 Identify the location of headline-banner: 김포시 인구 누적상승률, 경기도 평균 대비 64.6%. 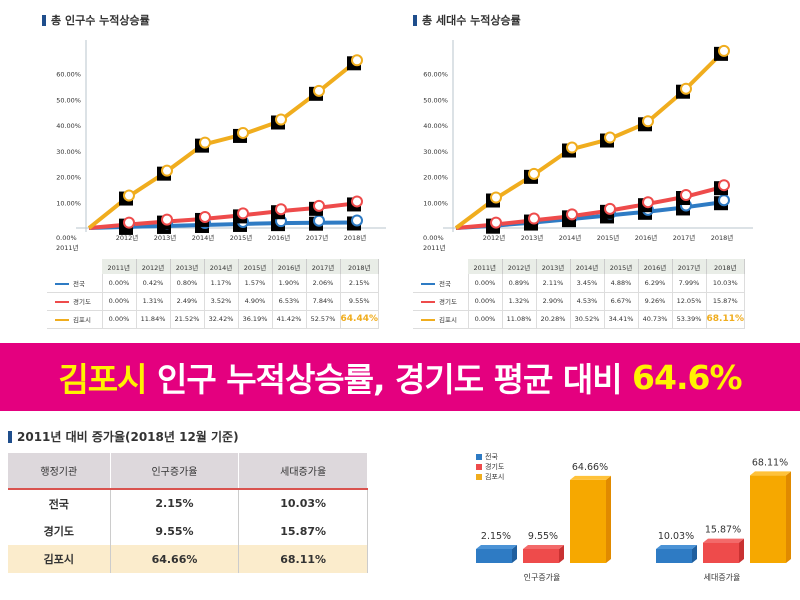
(400, 377).